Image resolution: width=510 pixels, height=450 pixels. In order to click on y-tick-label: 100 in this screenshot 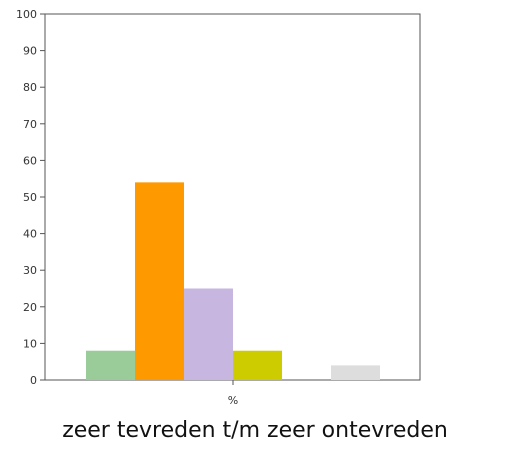, I will do `click(26, 14)`.